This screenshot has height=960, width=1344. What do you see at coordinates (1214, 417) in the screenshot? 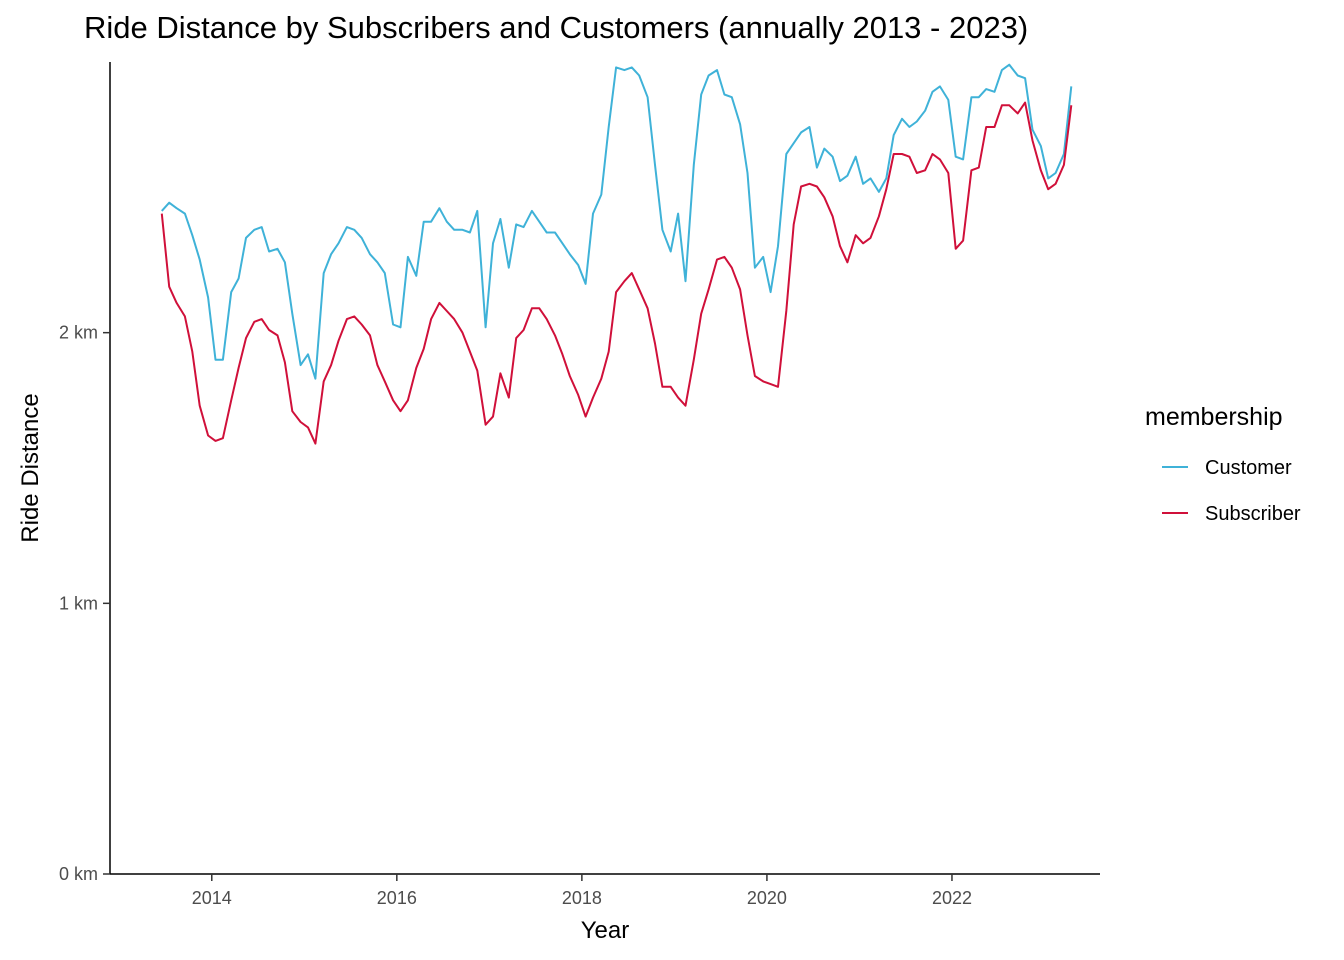
I see `legend-title: membership` at bounding box center [1214, 417].